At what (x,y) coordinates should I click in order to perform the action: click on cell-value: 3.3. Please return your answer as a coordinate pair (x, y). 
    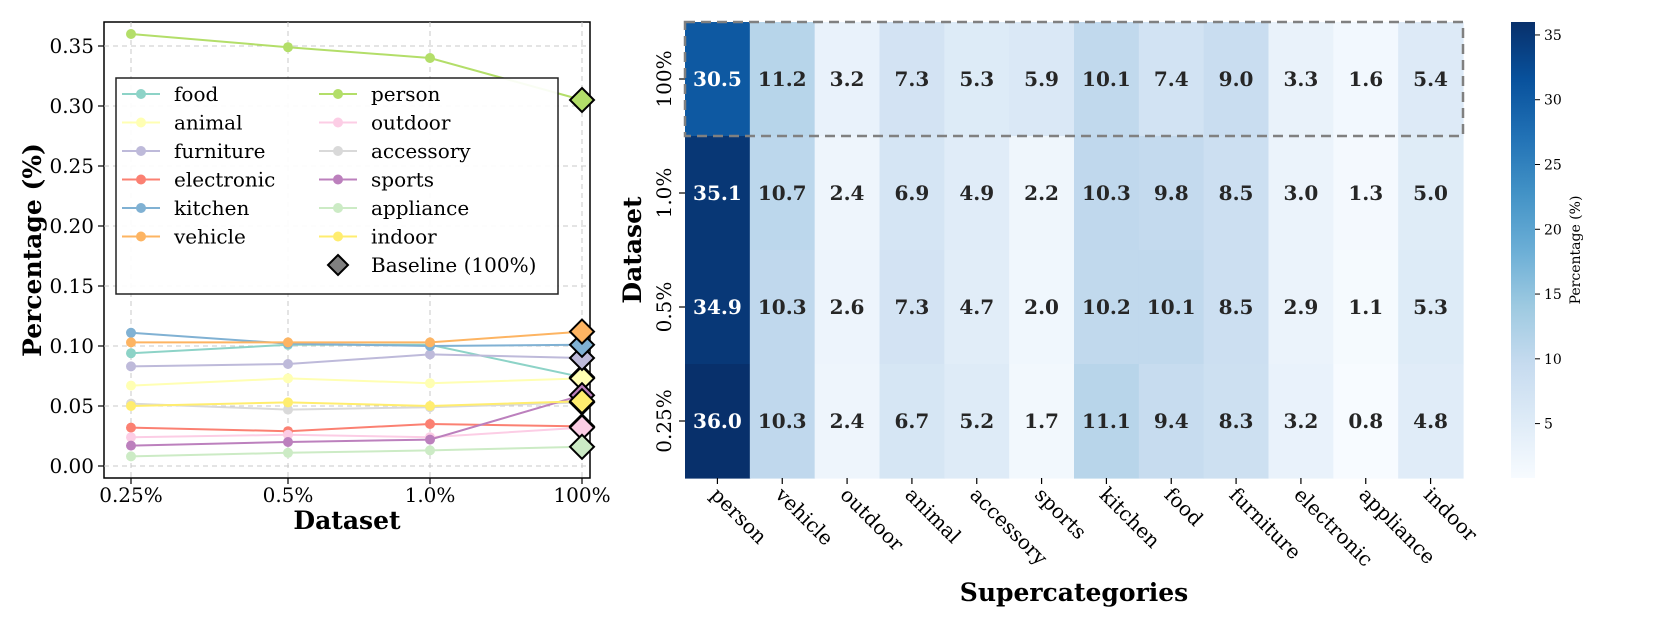
    Looking at the image, I should click on (1301, 79).